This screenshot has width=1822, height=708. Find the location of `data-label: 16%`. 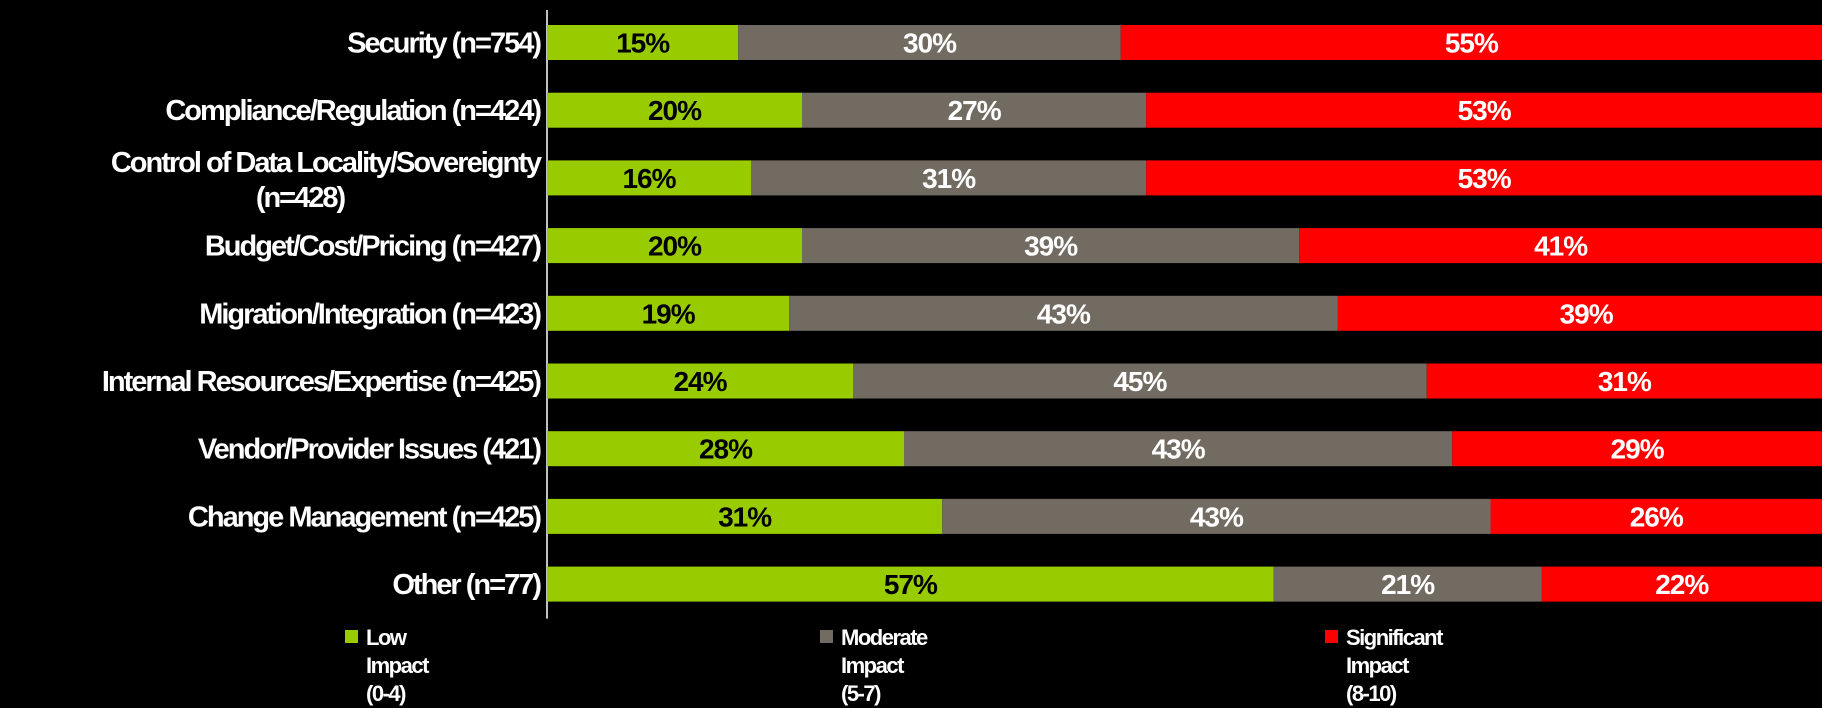

data-label: 16% is located at coordinates (649, 178).